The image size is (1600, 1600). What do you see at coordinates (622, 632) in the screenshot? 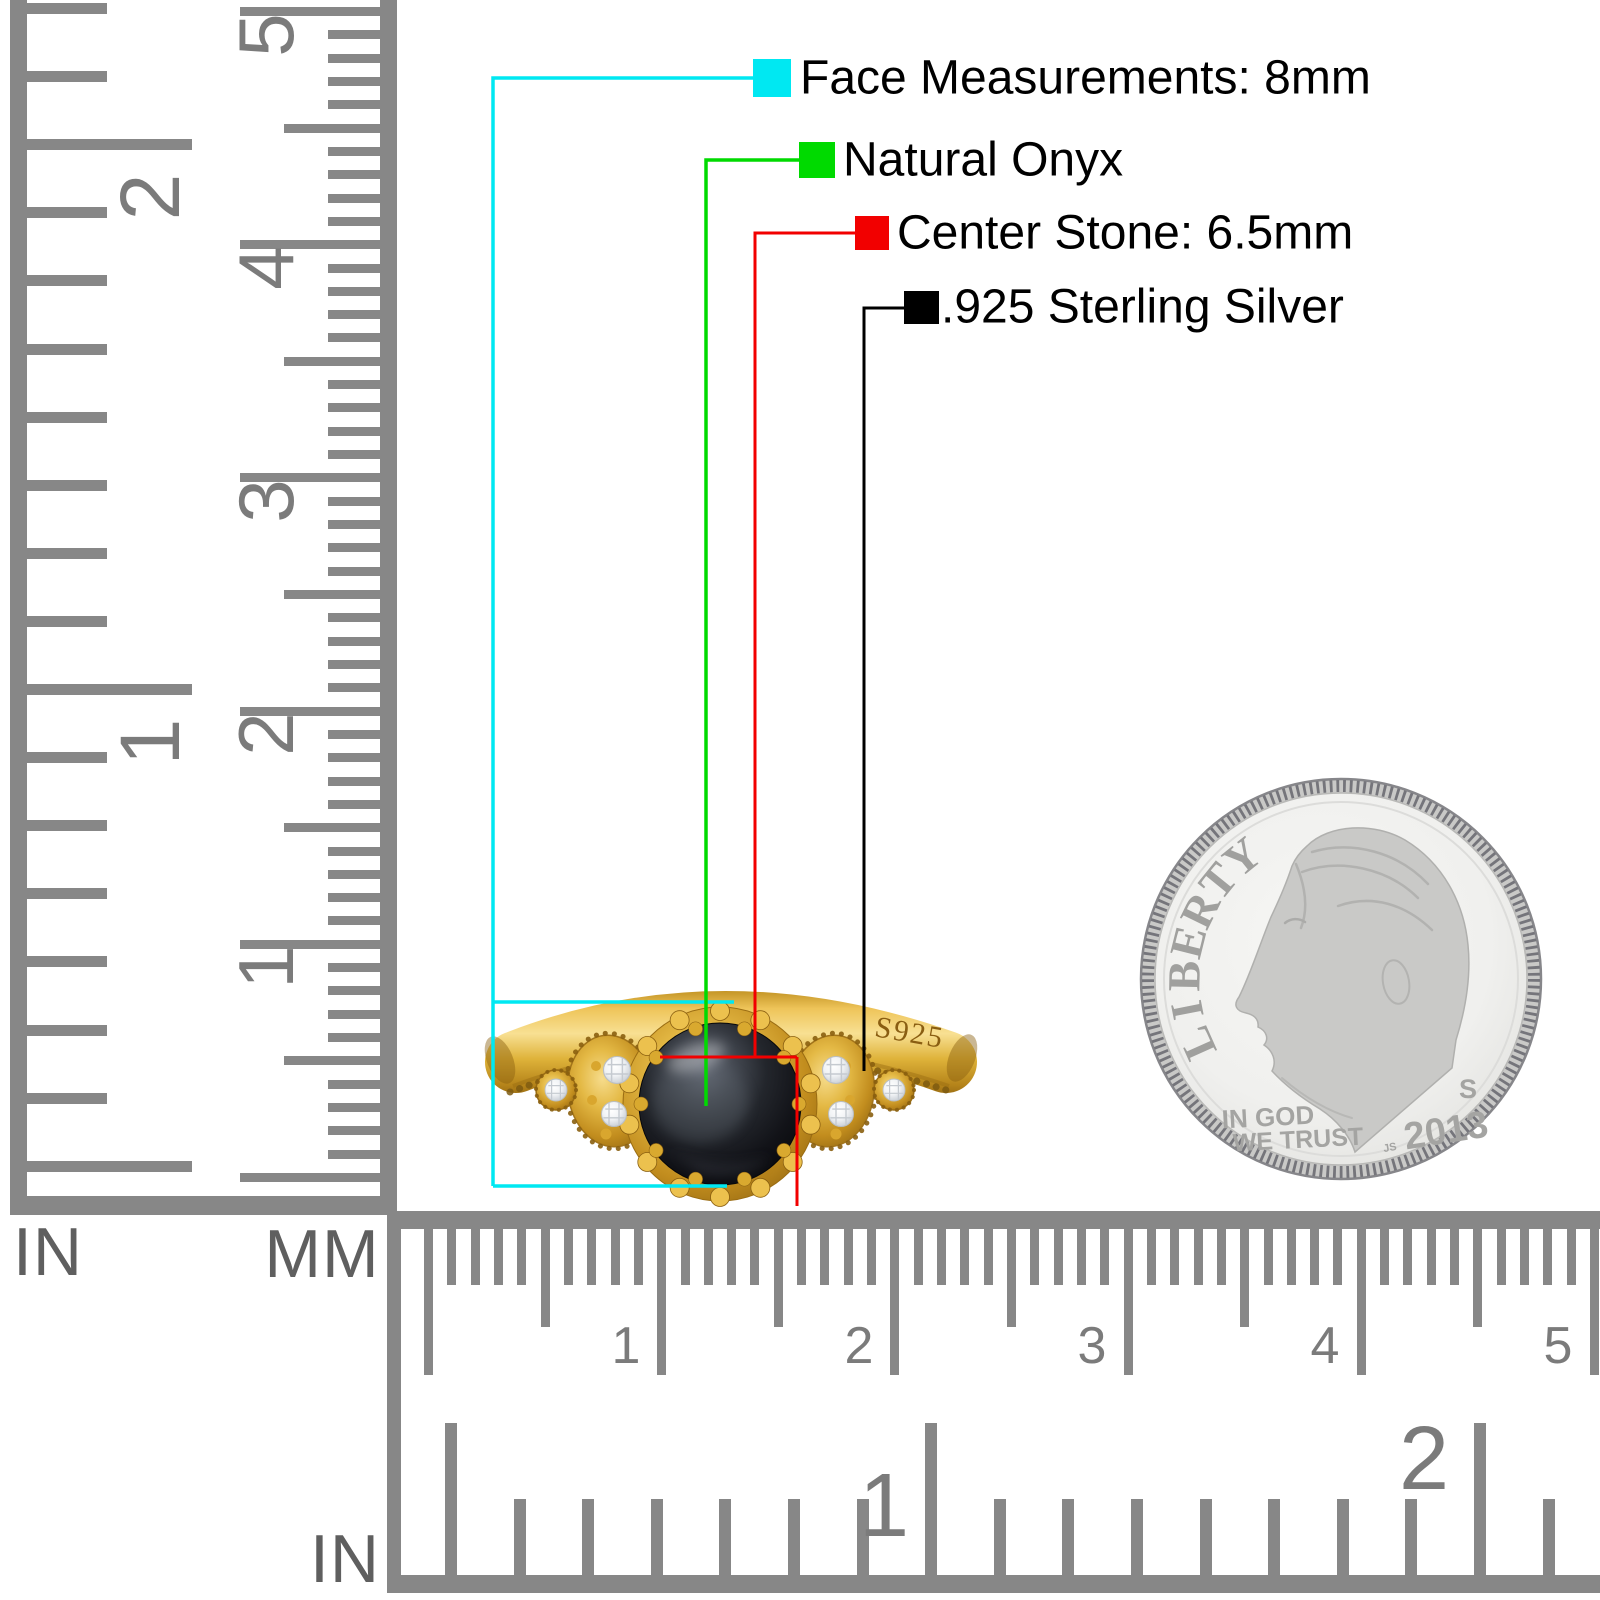
I see `leader-face-measurements` at bounding box center [622, 632].